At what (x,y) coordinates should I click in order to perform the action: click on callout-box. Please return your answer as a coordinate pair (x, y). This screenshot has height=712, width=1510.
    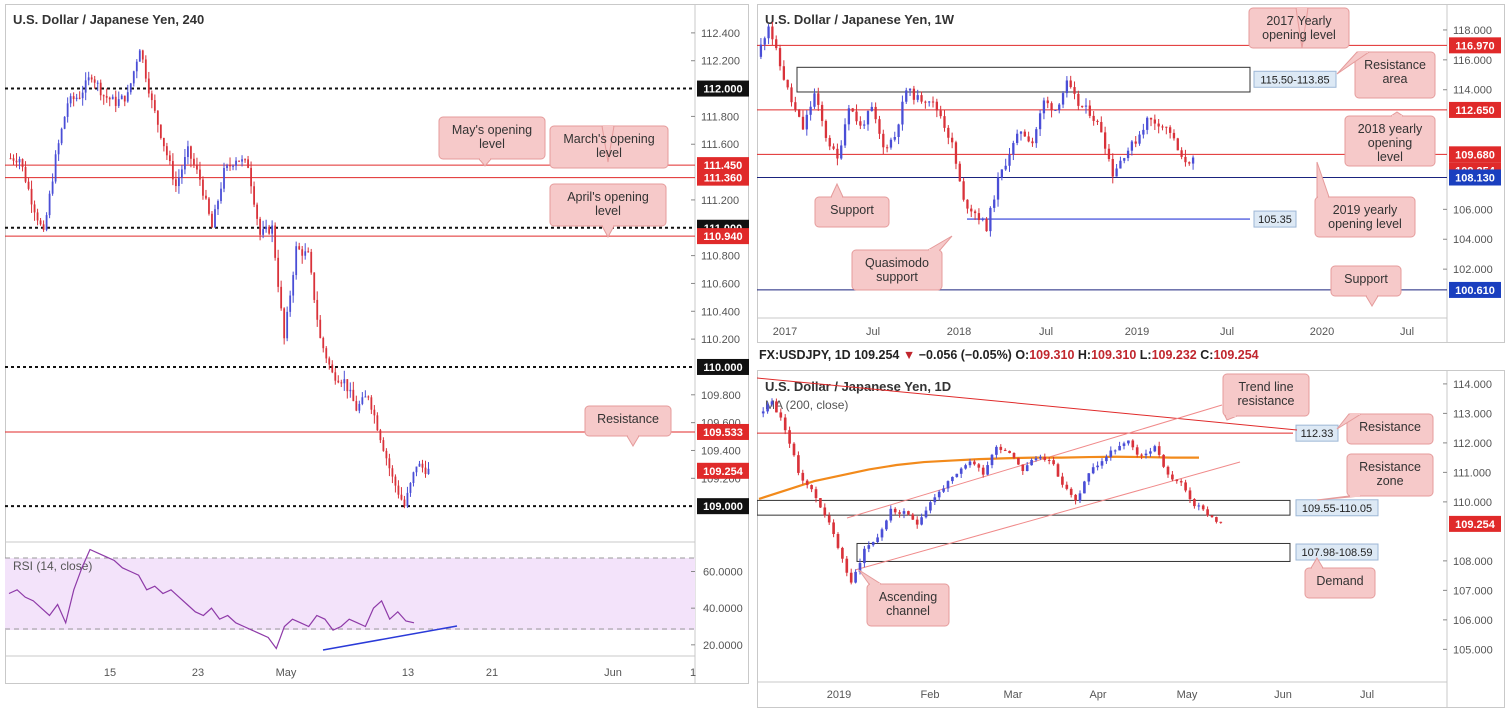
    Looking at the image, I should click on (852, 212).